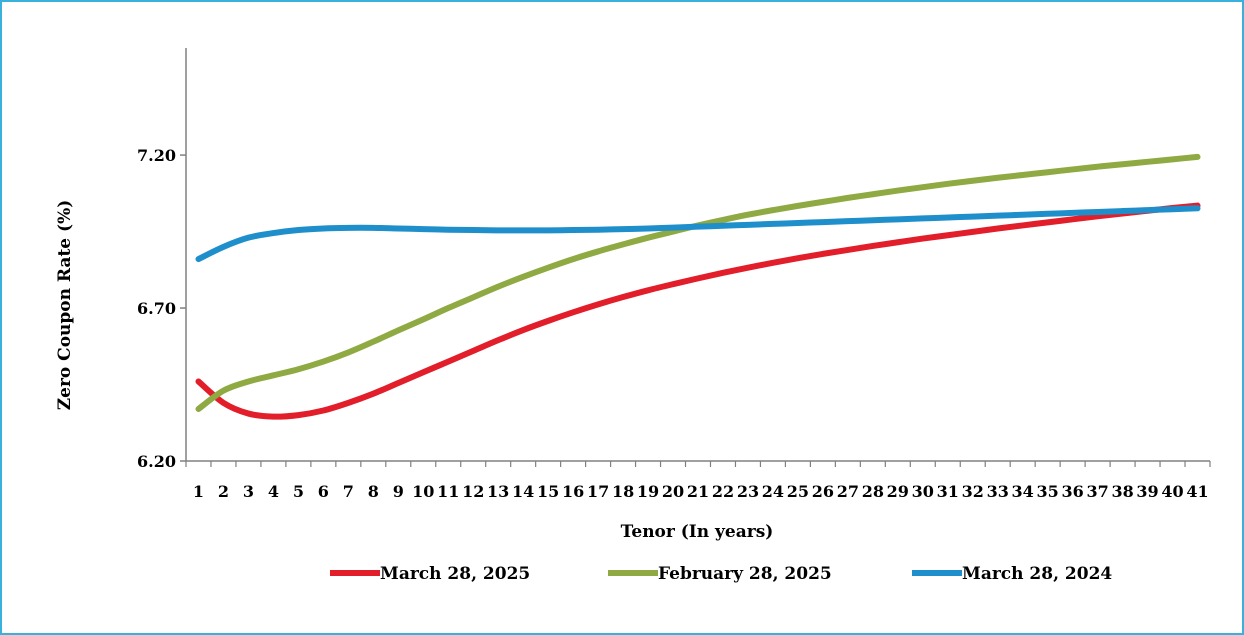  Describe the element at coordinates (223, 491) in the screenshot. I see `x-tick-label: 2` at that location.